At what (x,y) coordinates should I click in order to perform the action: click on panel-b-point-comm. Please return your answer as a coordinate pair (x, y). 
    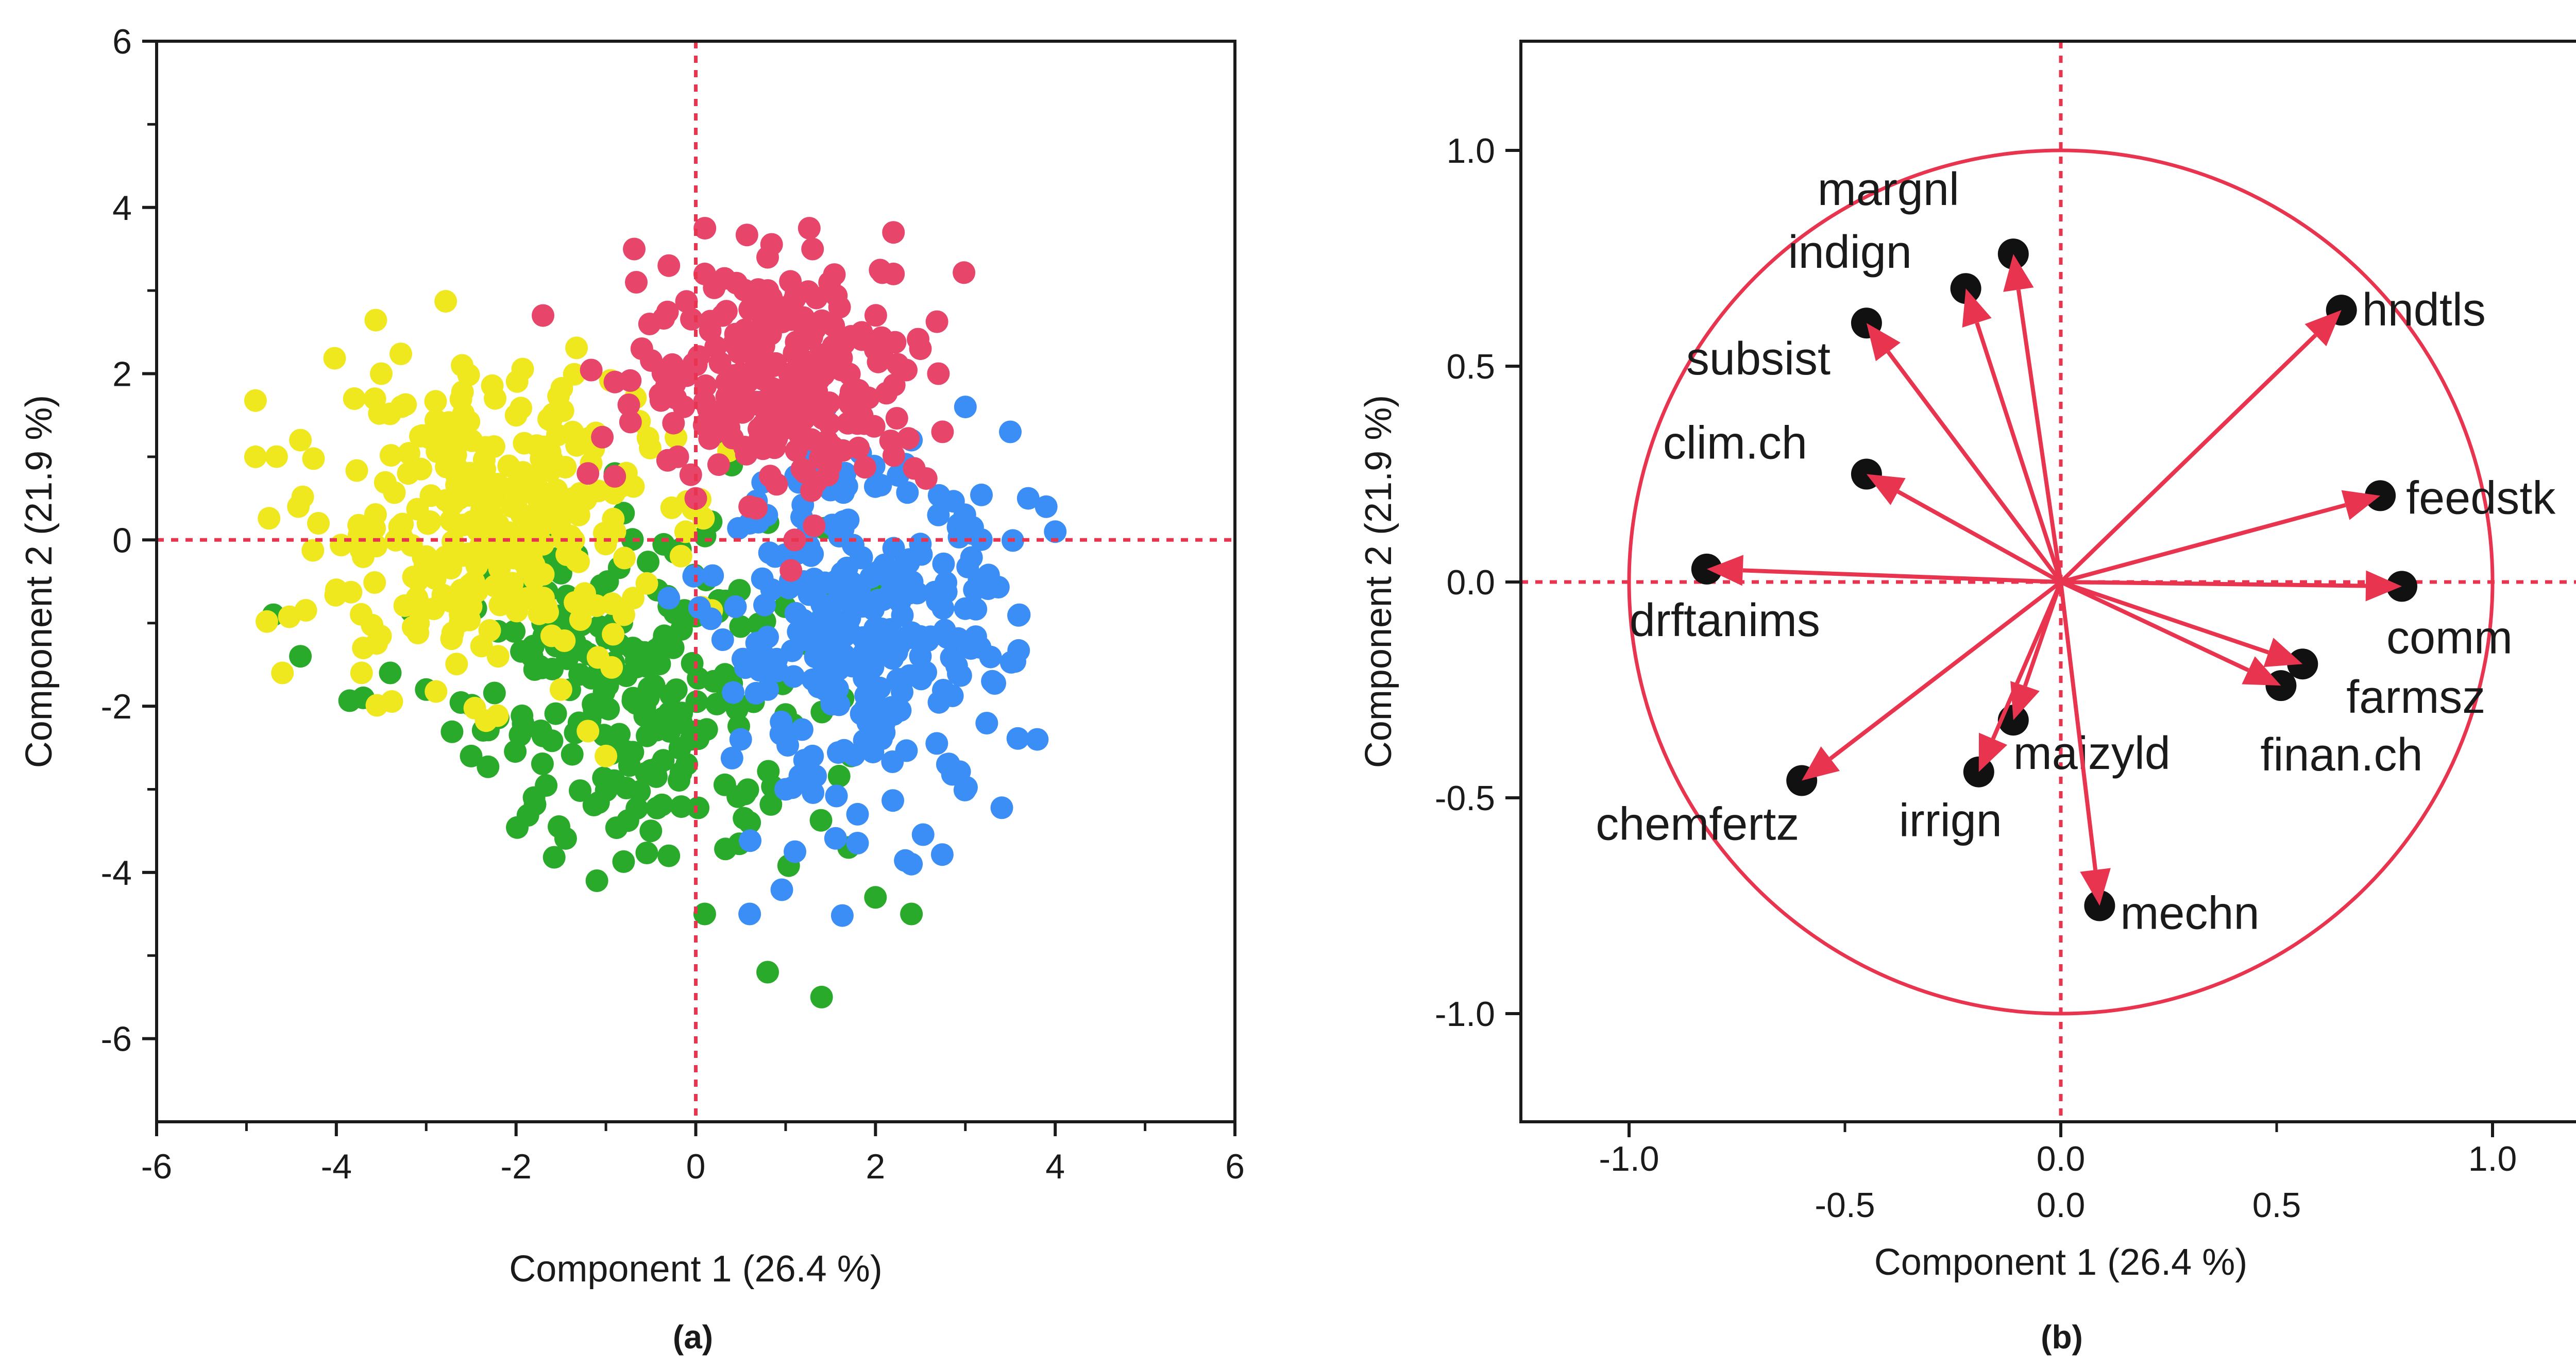
    Looking at the image, I should click on (2401, 586).